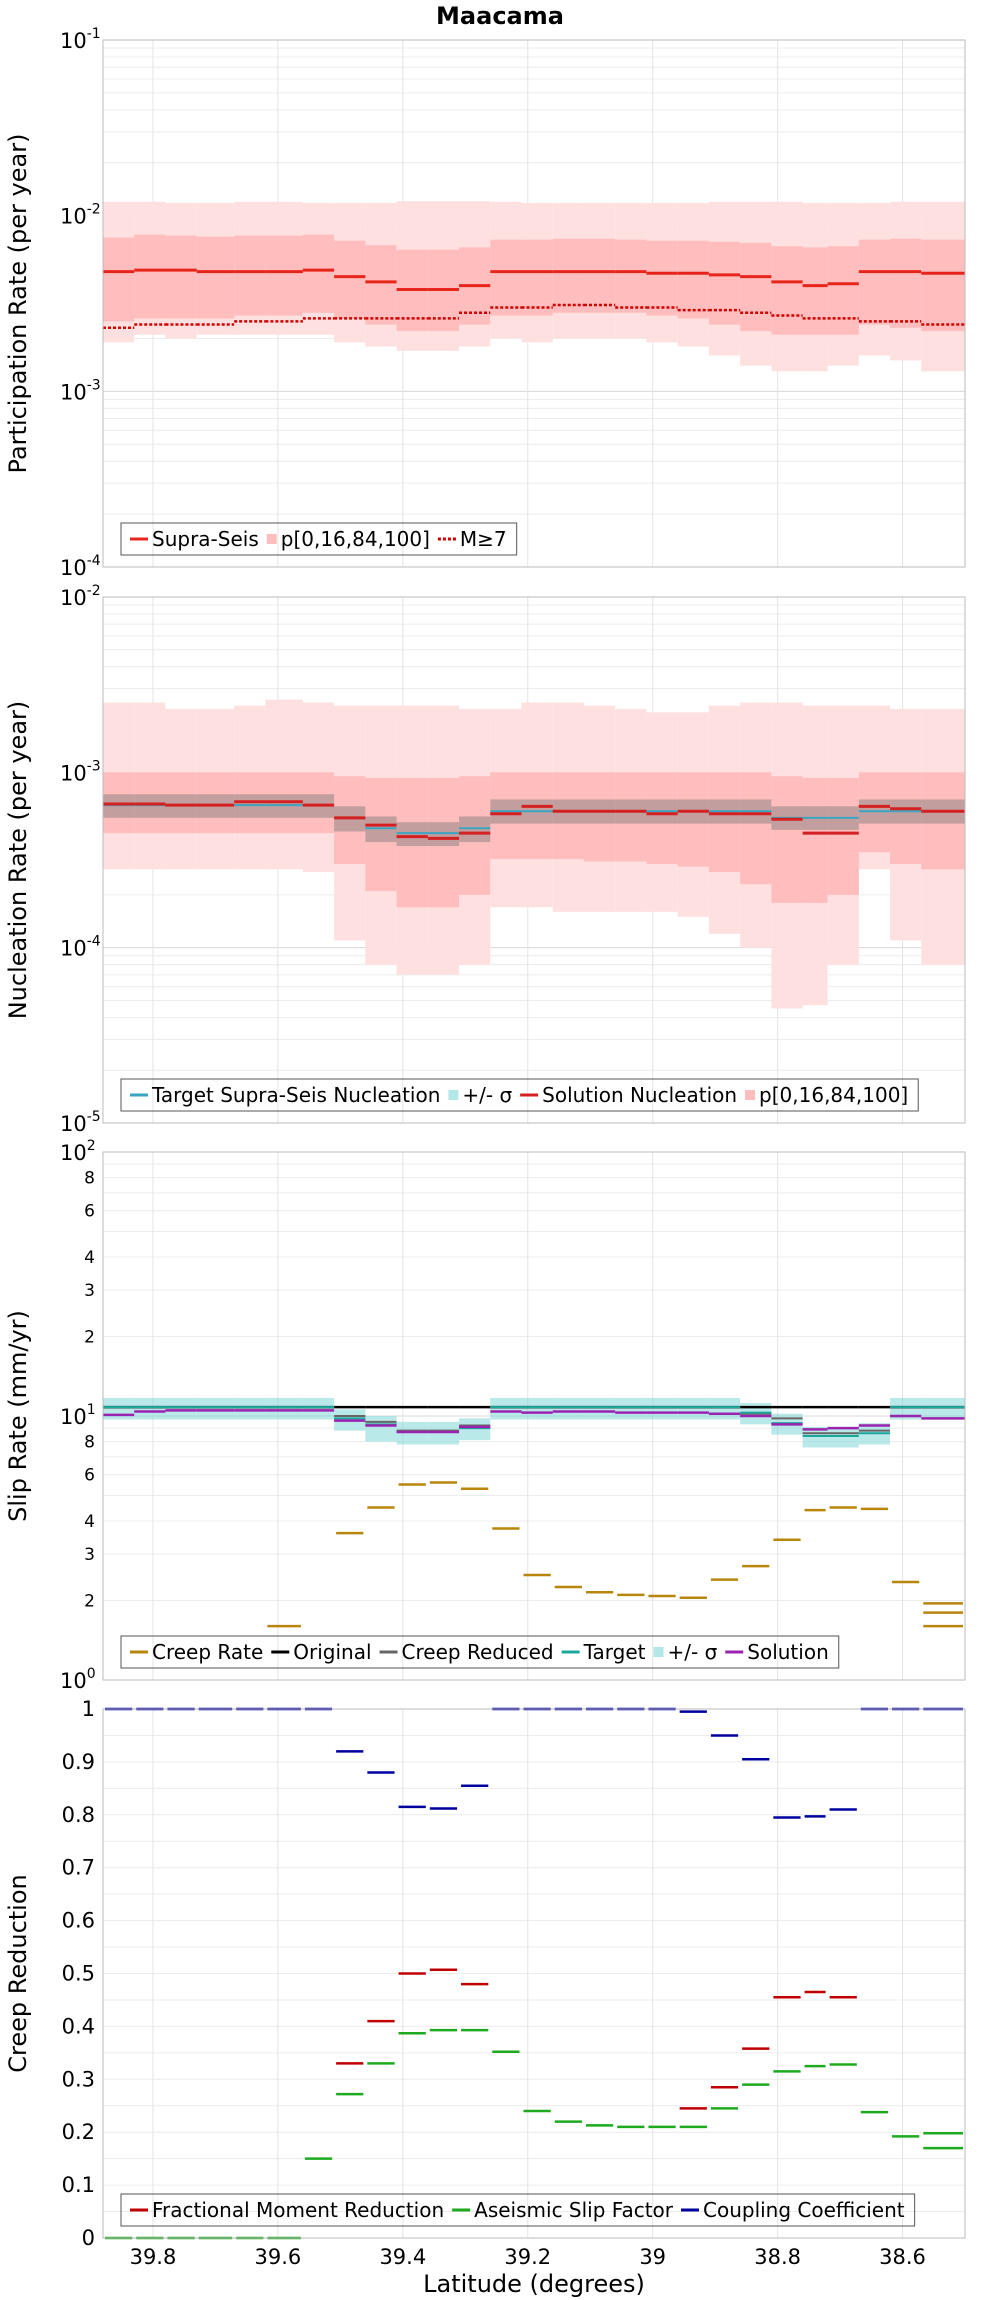 The height and width of the screenshot is (2300, 1000). I want to click on y-tick-label: 10⁻⁴, so click(80, 947).